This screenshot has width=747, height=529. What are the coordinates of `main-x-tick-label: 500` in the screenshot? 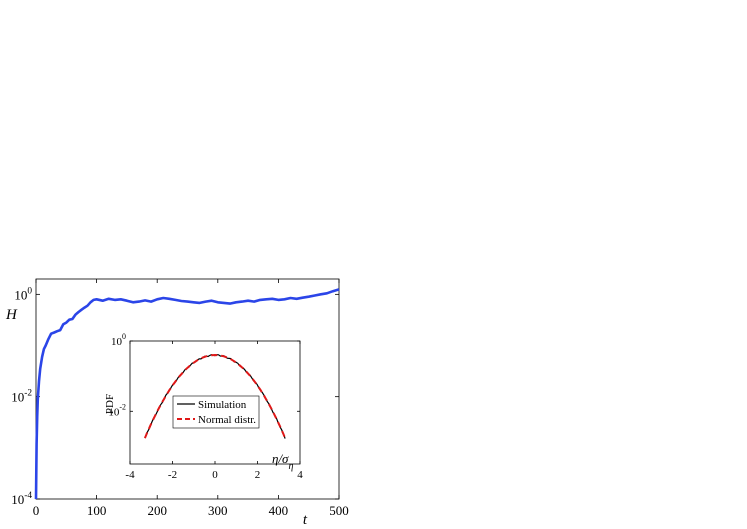 It's located at (339, 510).